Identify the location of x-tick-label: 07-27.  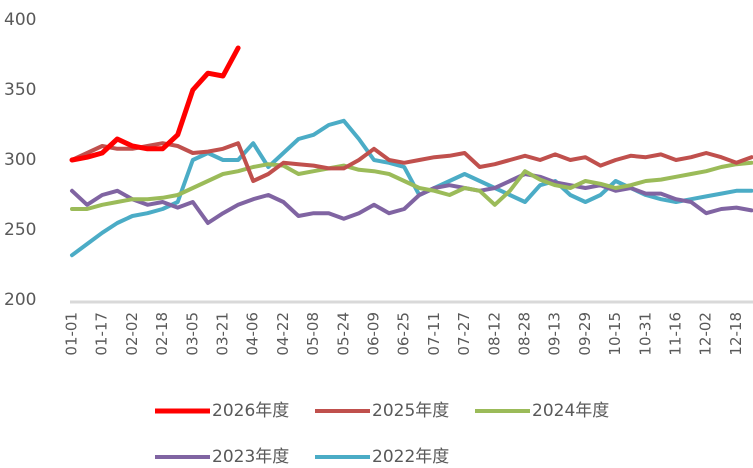
(464, 334).